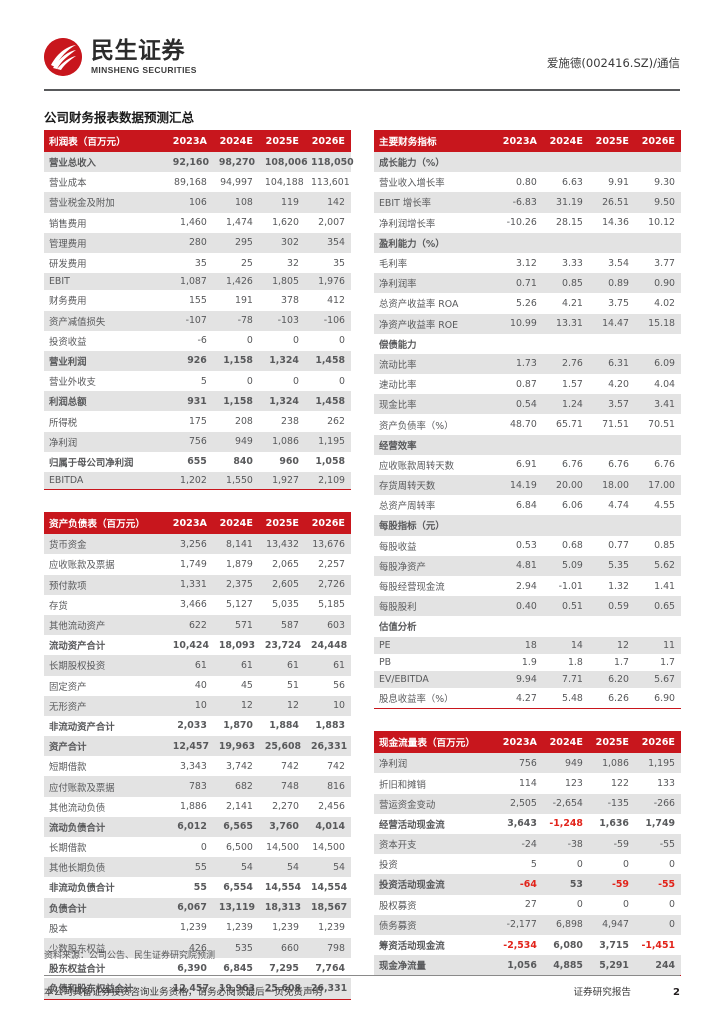  What do you see at coordinates (435, 645) in the screenshot?
I see `row-label: PE` at bounding box center [435, 645].